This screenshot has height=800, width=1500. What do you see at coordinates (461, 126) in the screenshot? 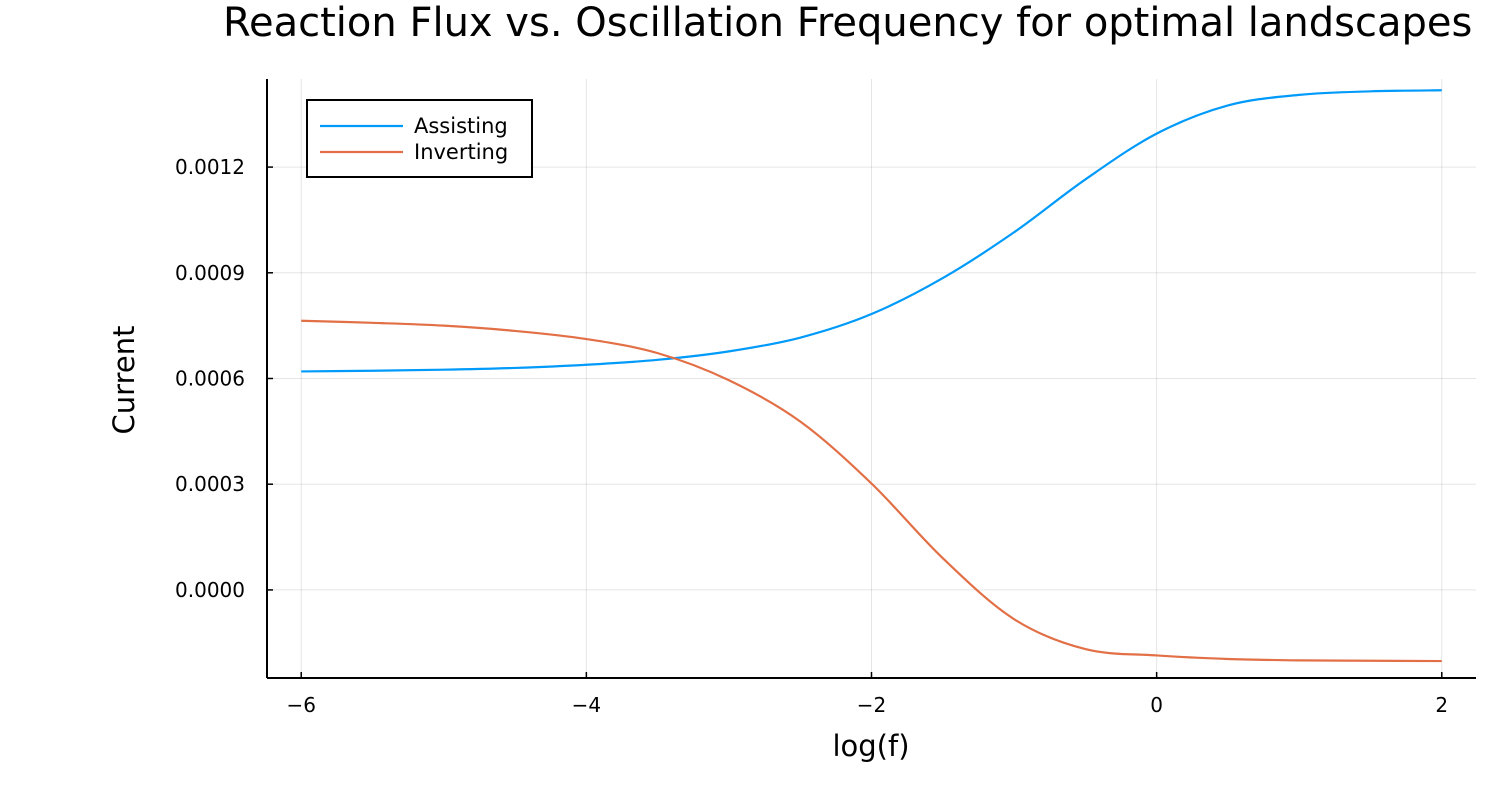
I see `legend-label: Assisting` at bounding box center [461, 126].